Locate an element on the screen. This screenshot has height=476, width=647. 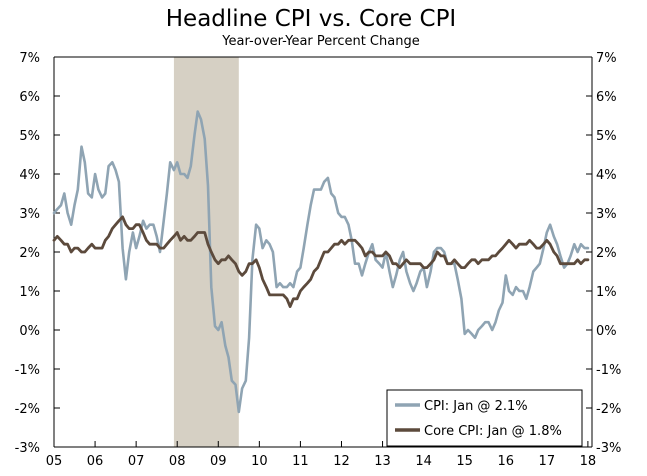
y-tick-label-left: 2% is located at coordinates (29, 253).